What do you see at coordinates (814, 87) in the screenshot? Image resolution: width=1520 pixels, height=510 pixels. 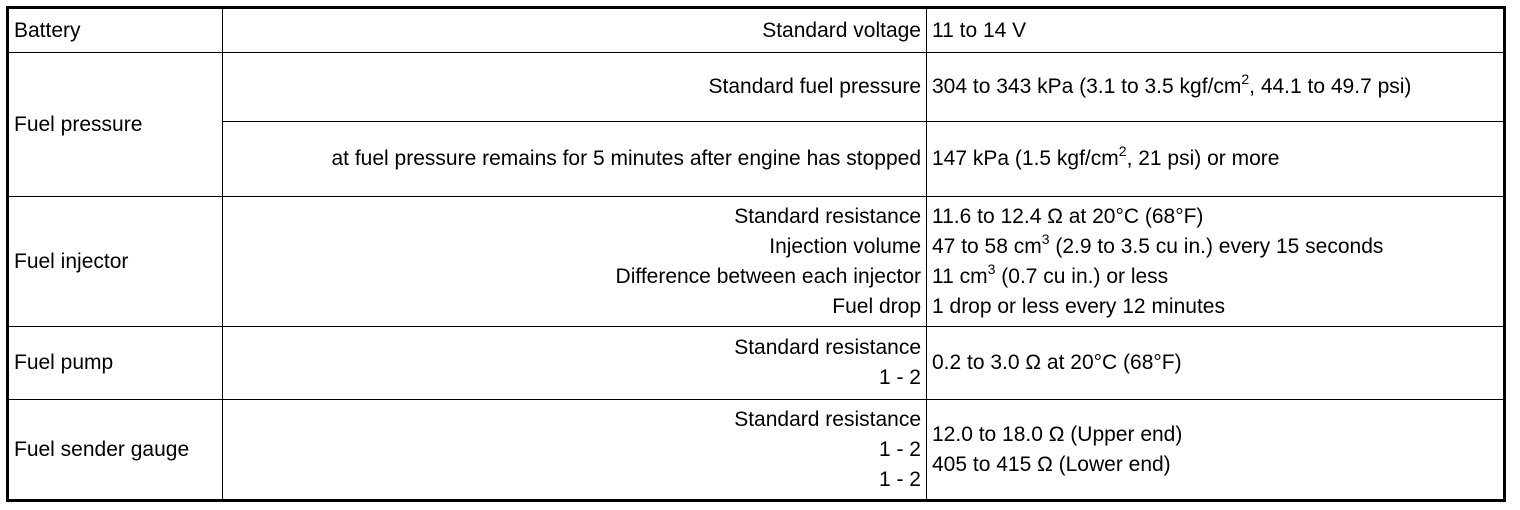 I see `condition-label: Standard fuel pressure` at bounding box center [814, 87].